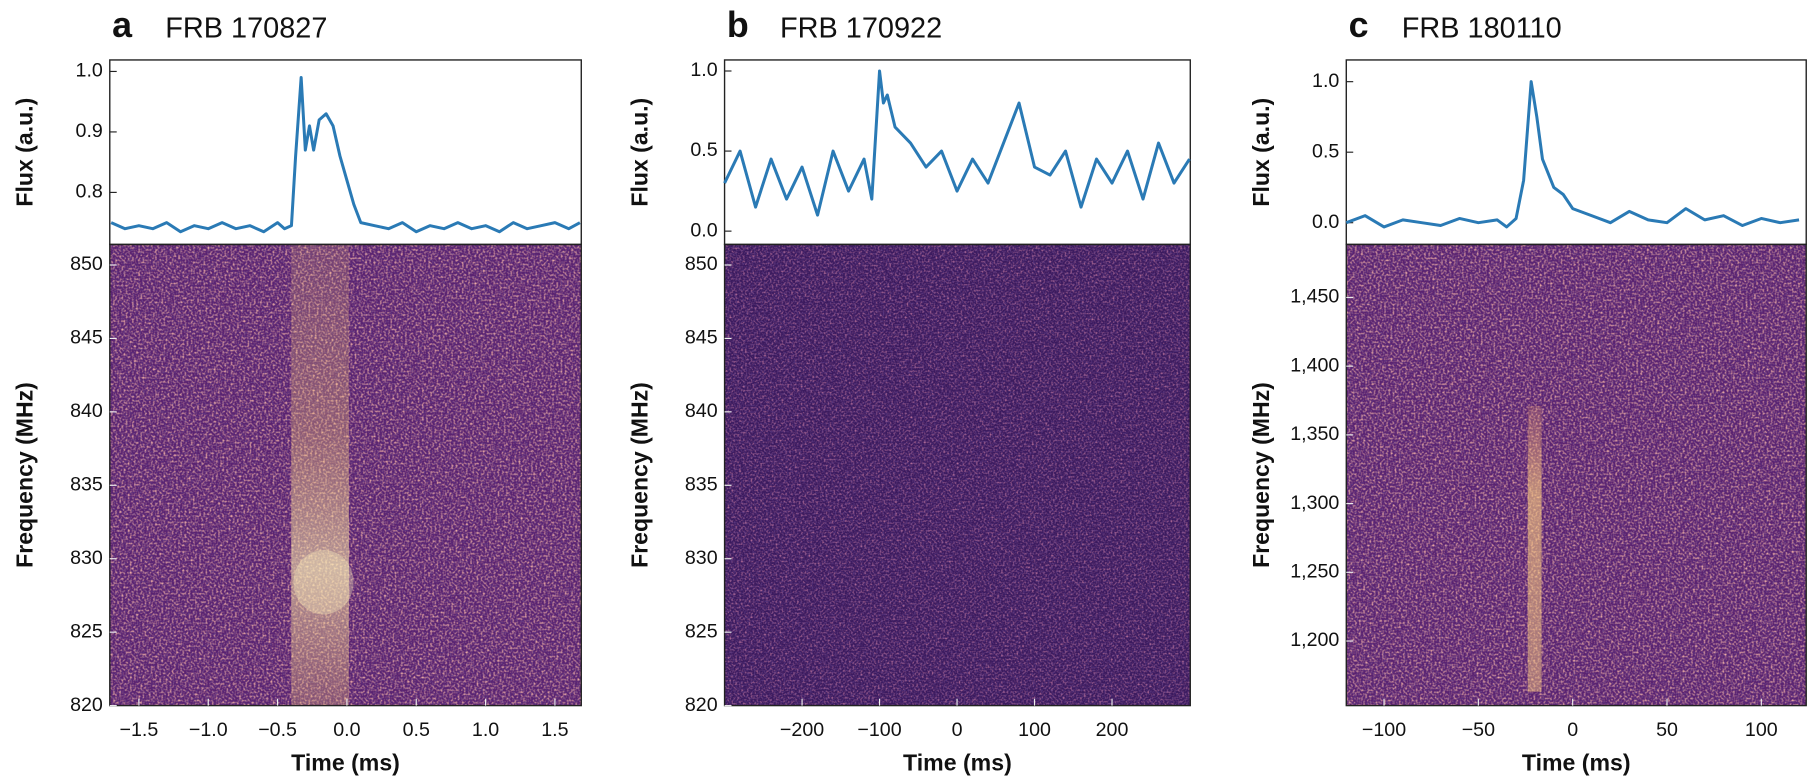 Image resolution: width=1812 pixels, height=784 pixels. Describe the element at coordinates (554, 730) in the screenshot. I see `x-tick-label: 1.5` at that location.